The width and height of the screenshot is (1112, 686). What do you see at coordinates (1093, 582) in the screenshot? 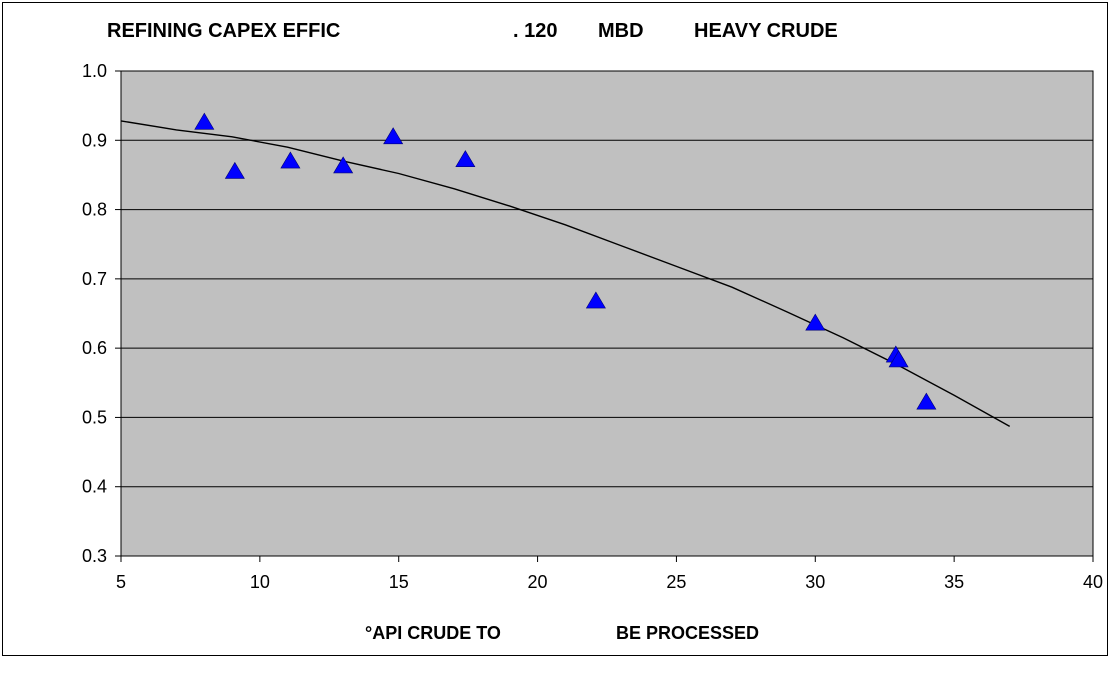
I see `x-tick-label: 40` at bounding box center [1093, 582].